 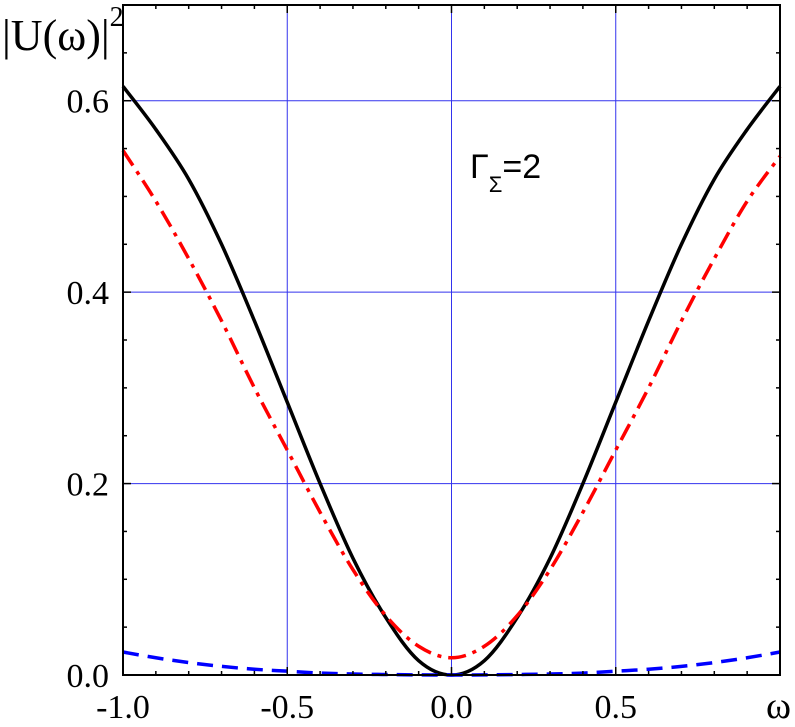 I want to click on y-tick-label: 0.4, so click(x=88, y=293).